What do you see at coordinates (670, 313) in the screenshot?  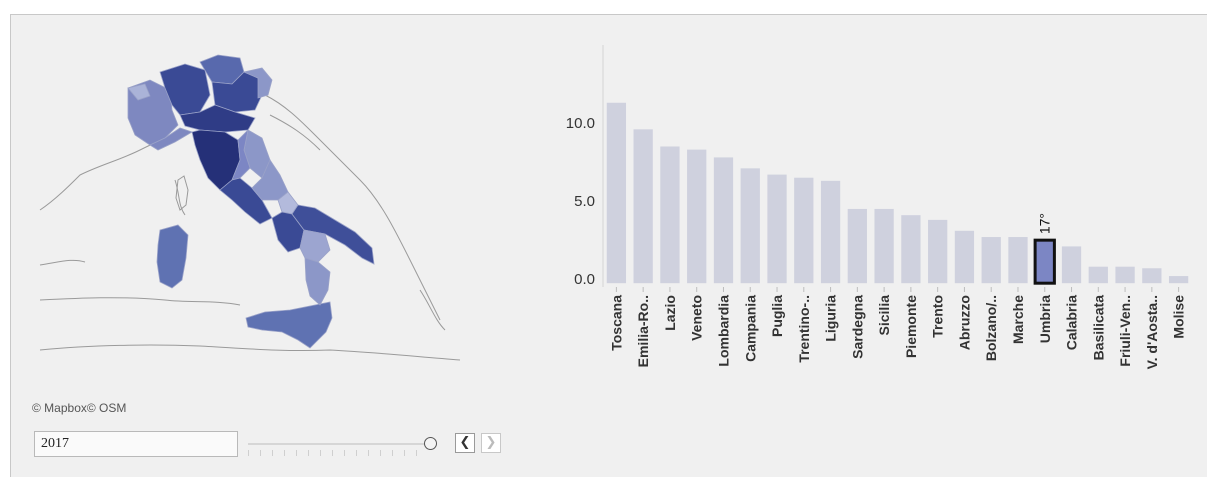 I see `x-tick-label: Lazio` at bounding box center [670, 313].